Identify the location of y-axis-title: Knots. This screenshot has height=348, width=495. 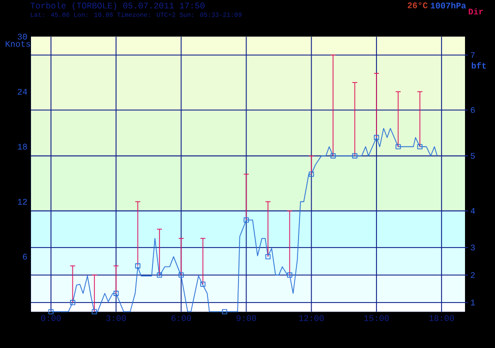
(18, 44).